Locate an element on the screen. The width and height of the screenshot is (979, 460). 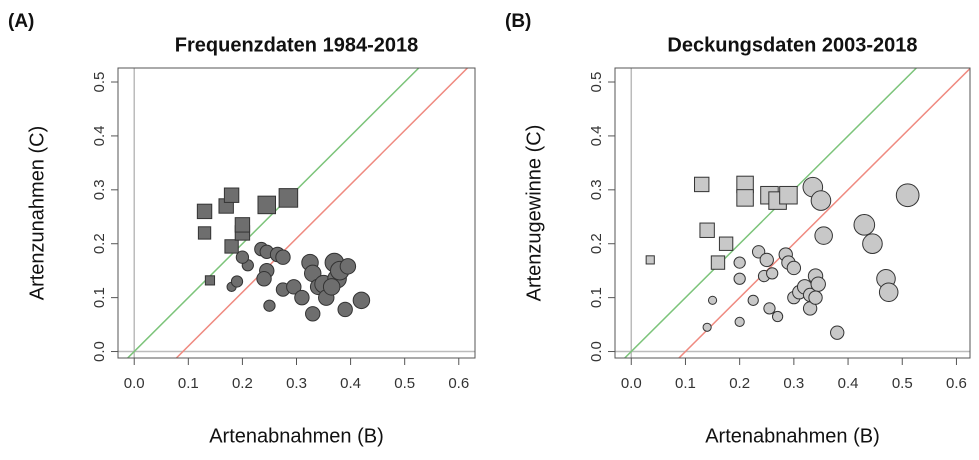
panel-label: (A) is located at coordinates (21, 21).